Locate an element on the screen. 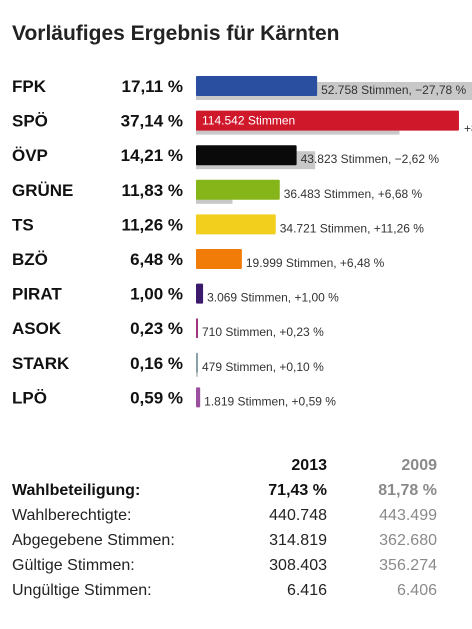  bar-row: STARK 0,16 % 479 Stimmen, +0,10 % is located at coordinates (168, 364).